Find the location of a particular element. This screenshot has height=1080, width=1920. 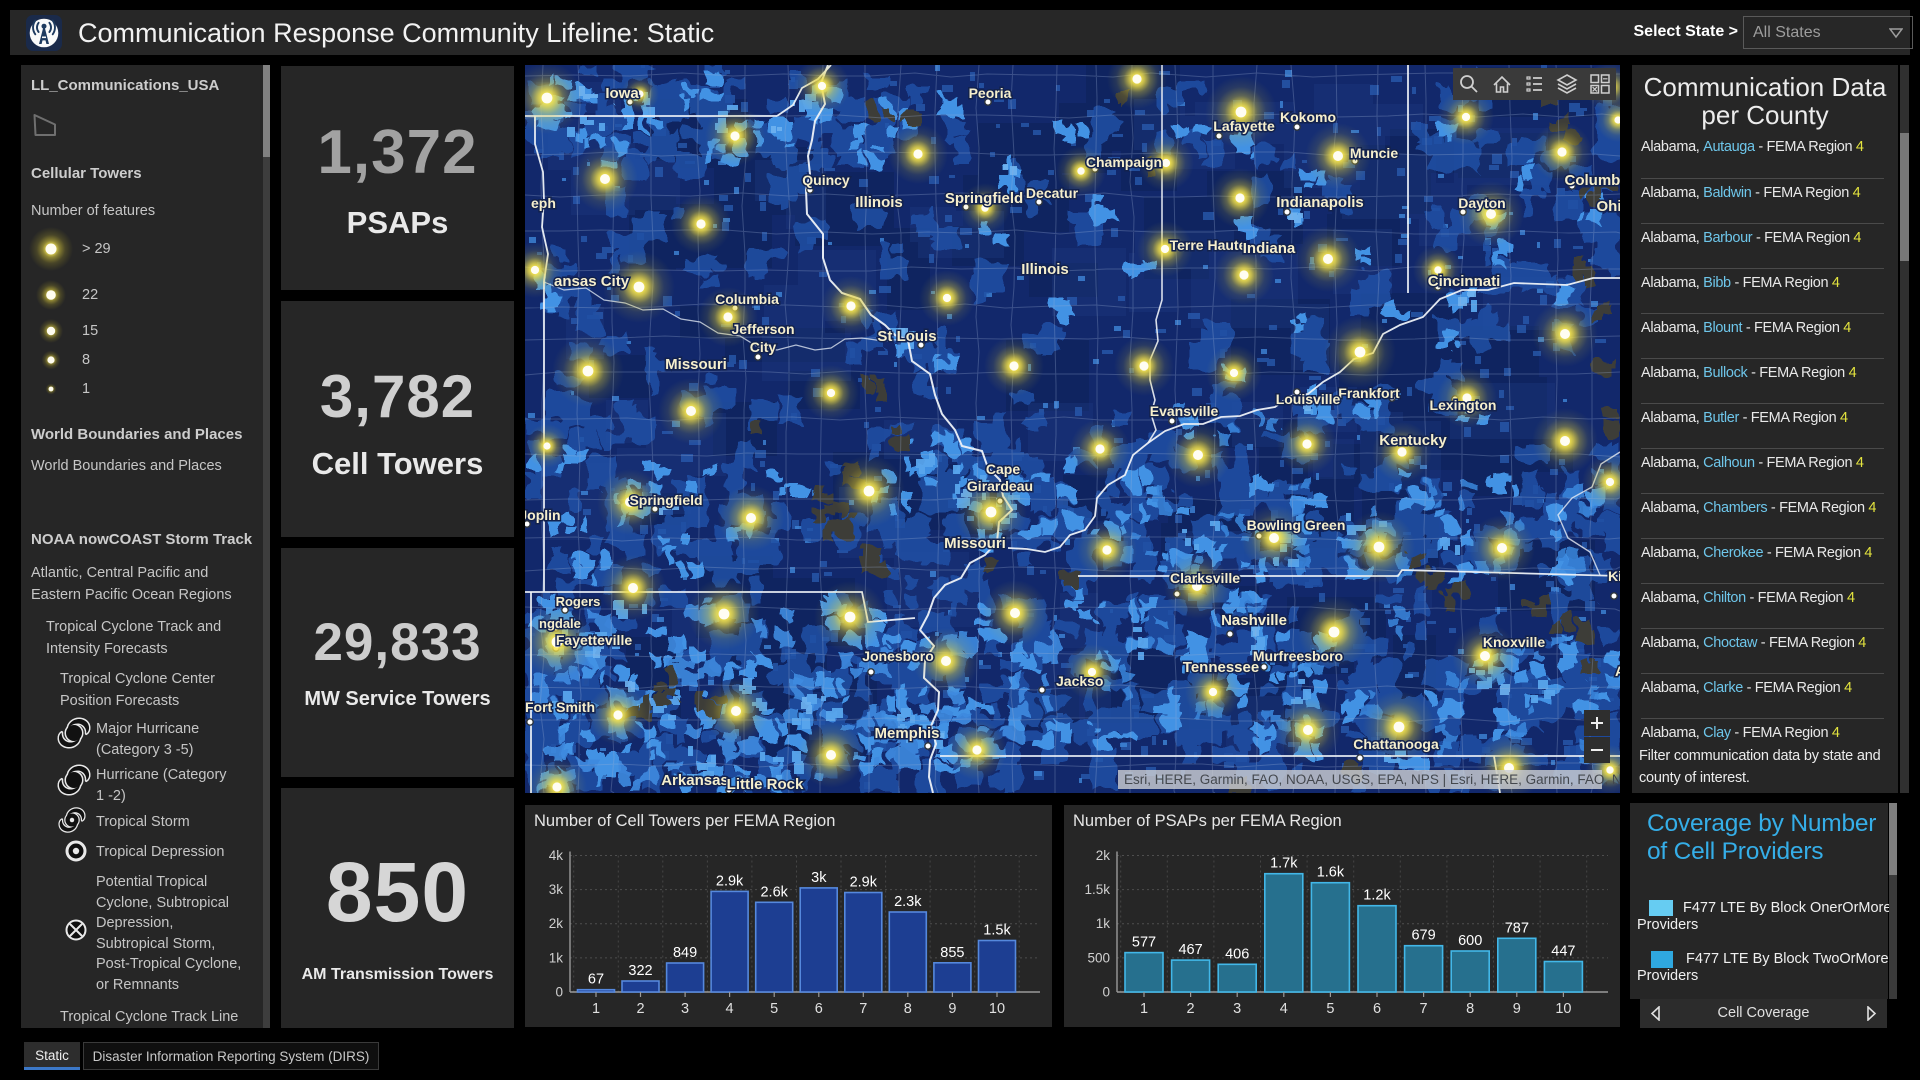

svg-text: Ohi is located at coordinates (1609, 206).